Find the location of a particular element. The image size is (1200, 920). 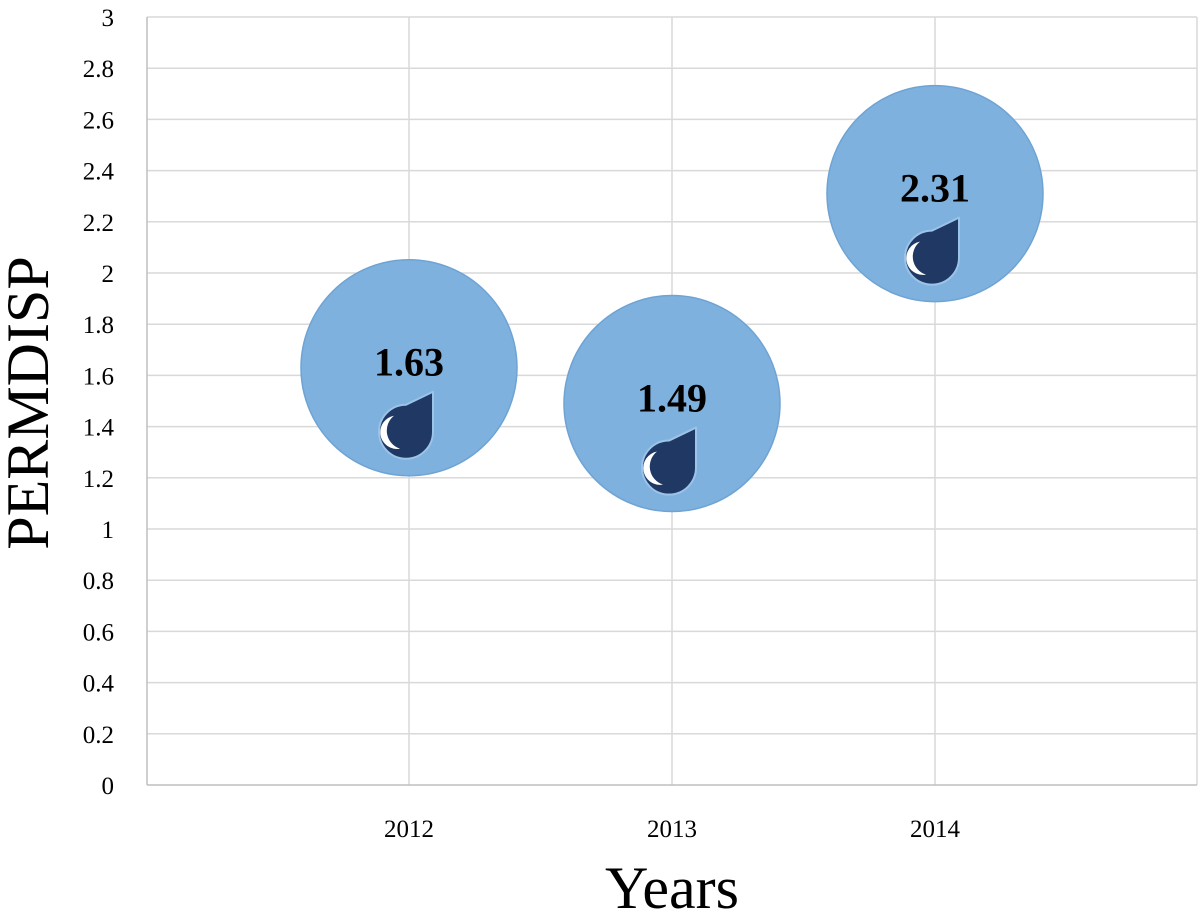

data-label: 1.49 is located at coordinates (672, 398).